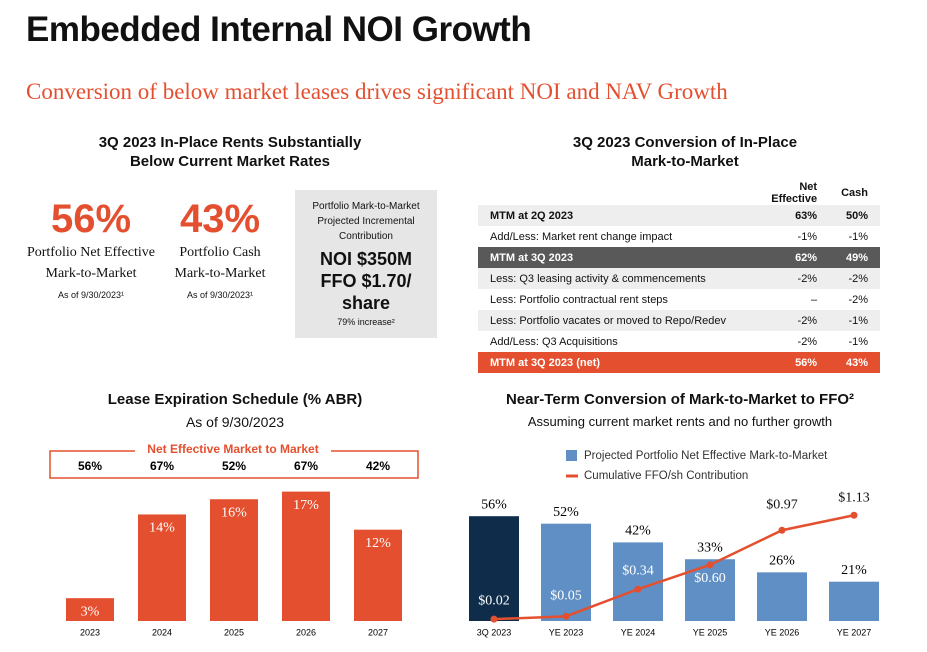  What do you see at coordinates (710, 632) in the screenshot?
I see `x-tick-label: YE 2025` at bounding box center [710, 632].